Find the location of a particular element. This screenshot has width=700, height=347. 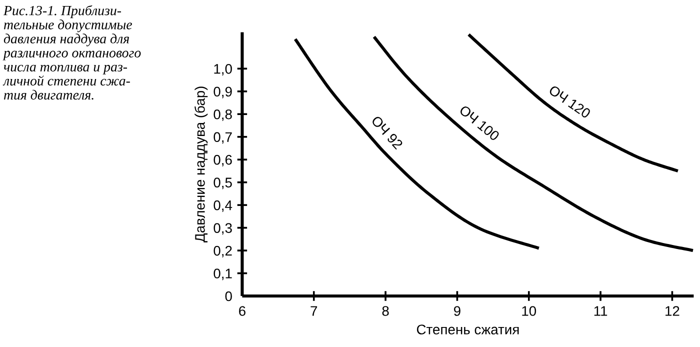

y-tick-label: 0,9 is located at coordinates (223, 92).